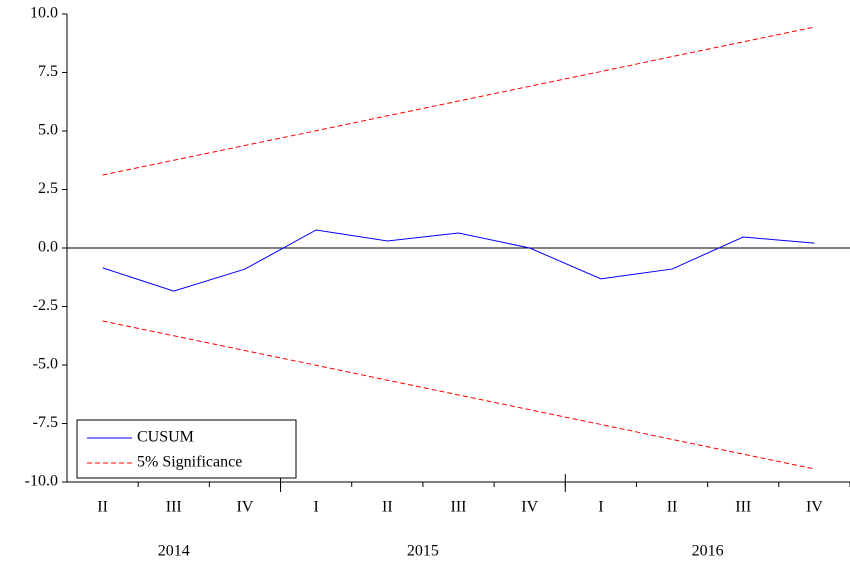  I want to click on year-label: 2014, so click(174, 551).